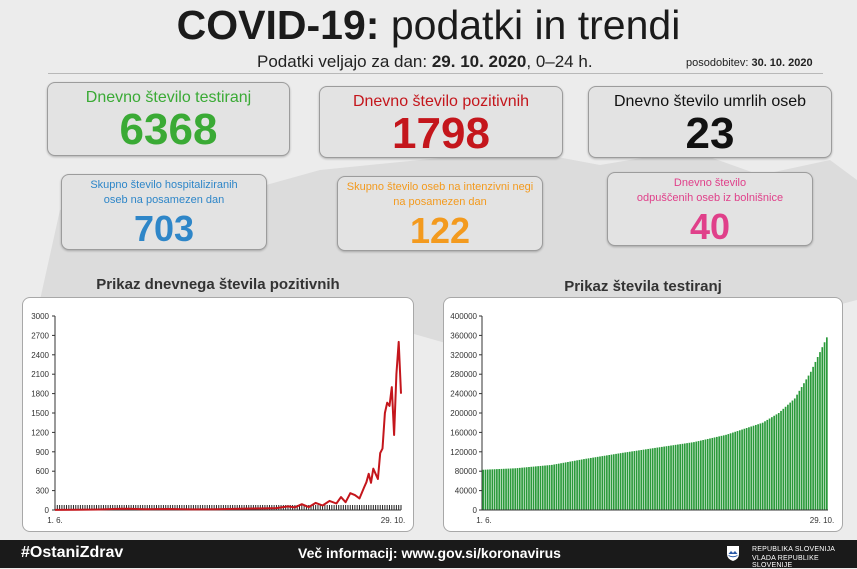  What do you see at coordinates (463, 432) in the screenshot?
I see `y-tick-label: 160000` at bounding box center [463, 432].